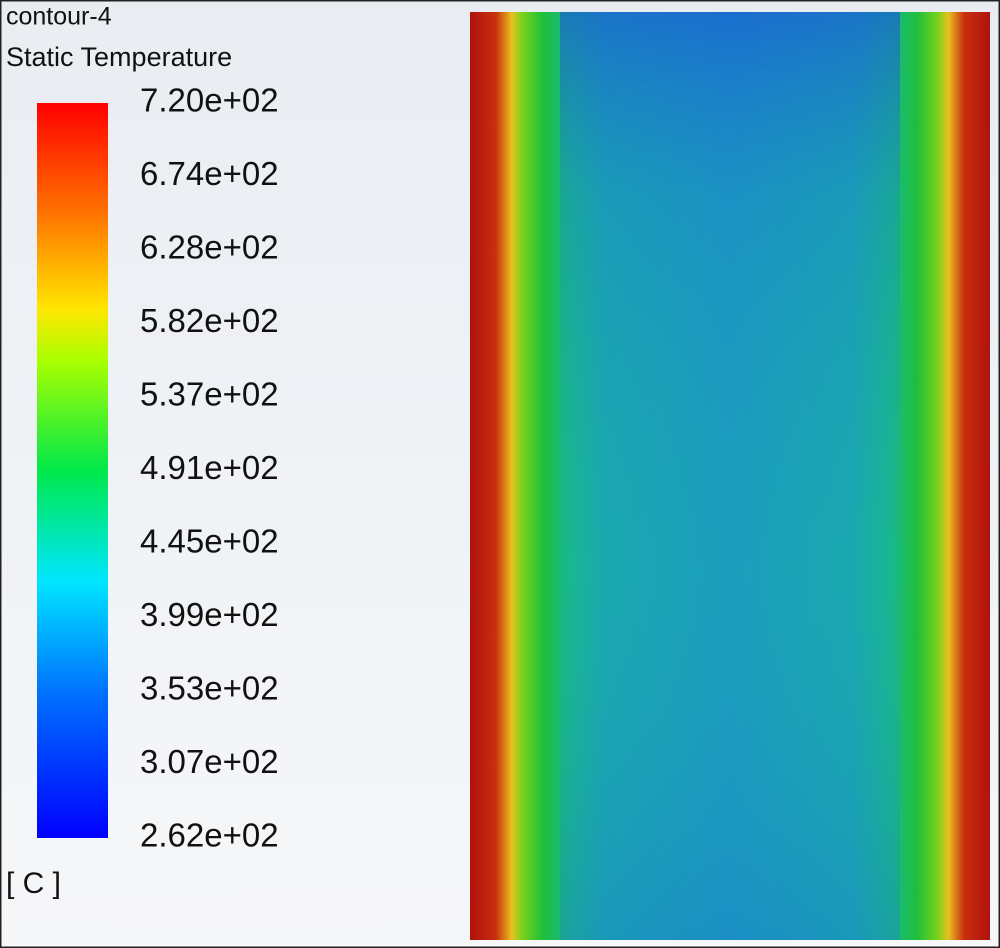  Describe the element at coordinates (209, 394) in the screenshot. I see `colorbar-label: 5.37e+02` at that location.